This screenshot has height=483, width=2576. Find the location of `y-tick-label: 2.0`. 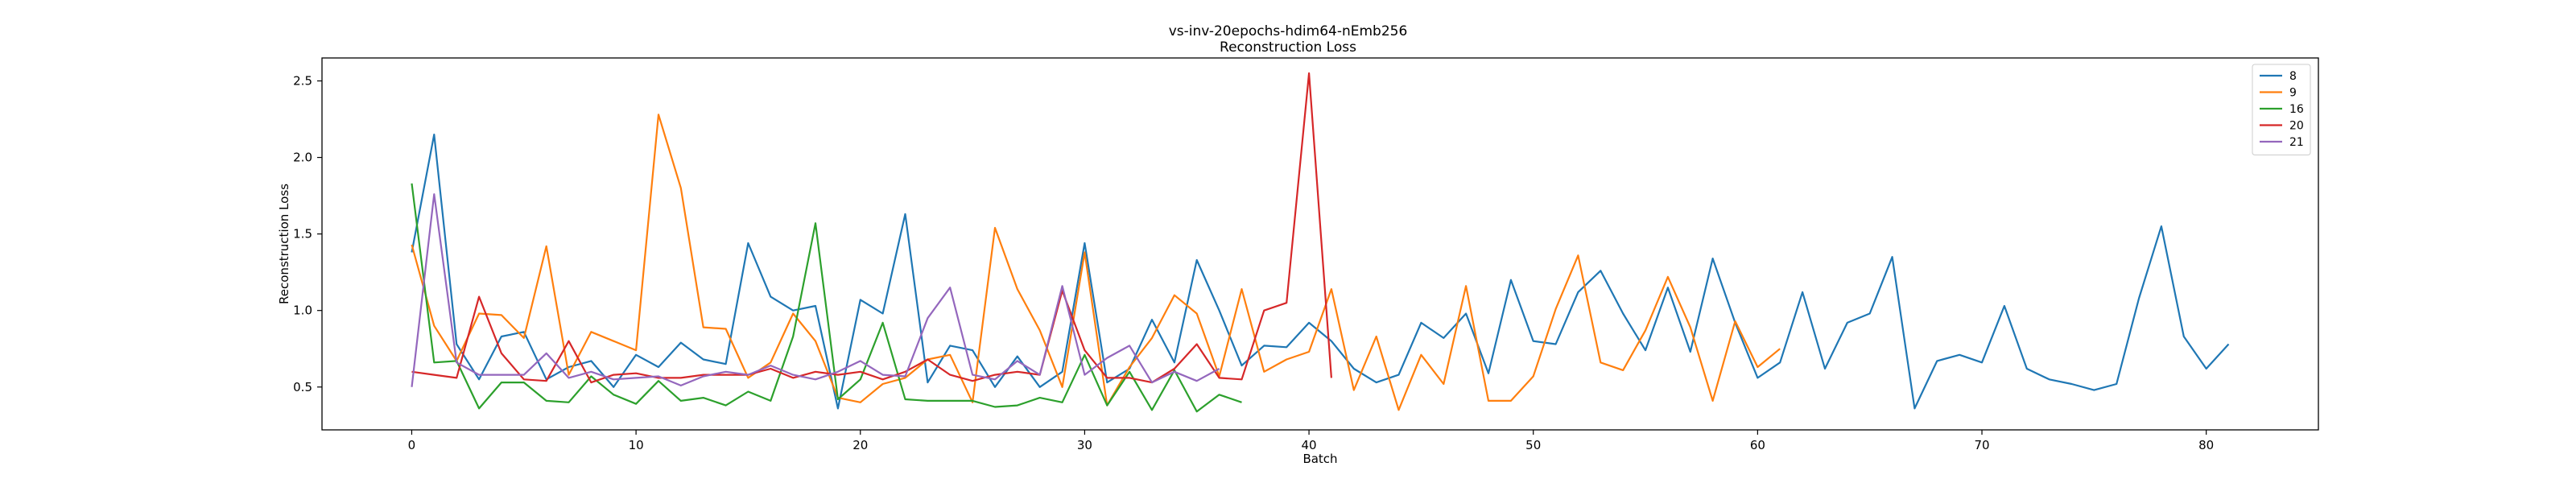

y-tick-label: 2.0 is located at coordinates (302, 158).